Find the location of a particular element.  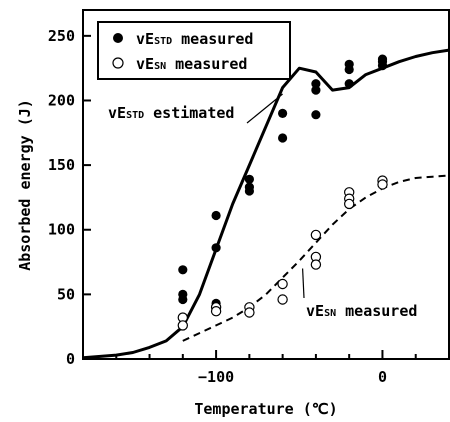

x-tick-label: 0 is located at coordinates (382, 377).